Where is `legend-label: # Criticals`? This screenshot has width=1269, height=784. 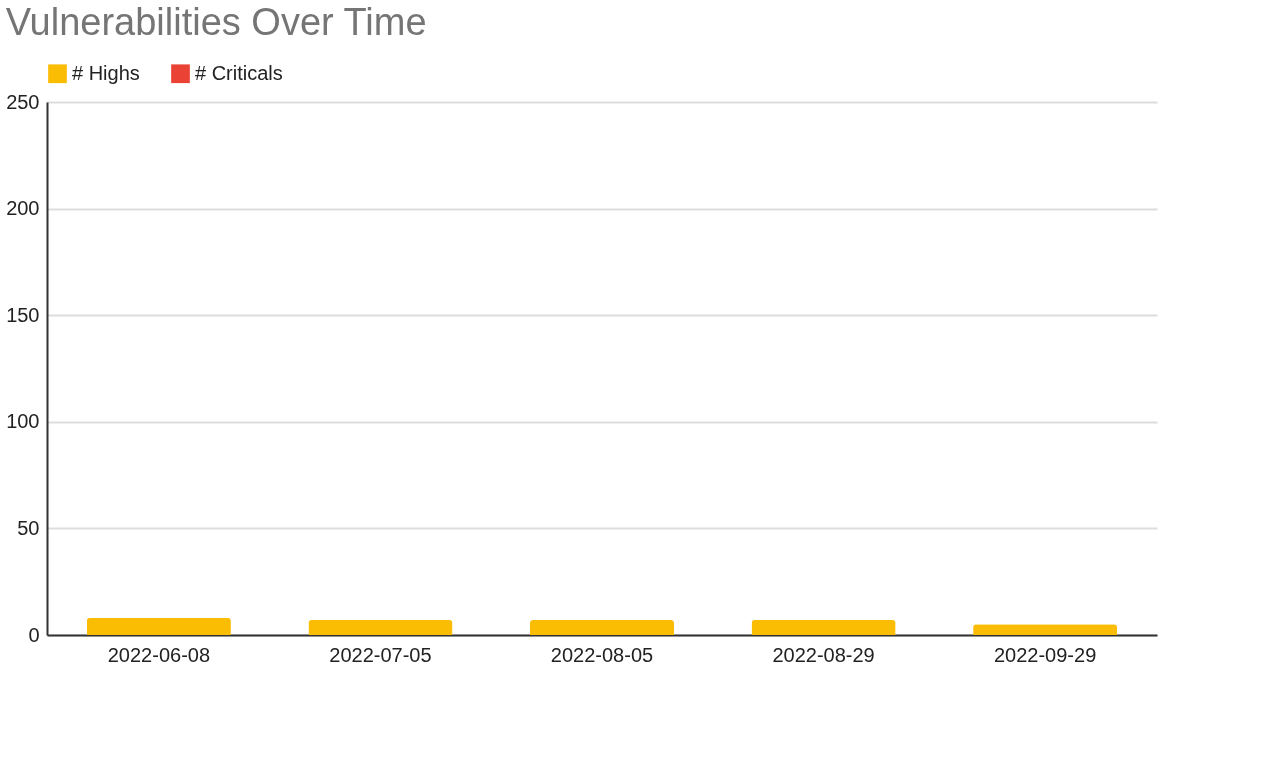 legend-label: # Criticals is located at coordinates (239, 72).